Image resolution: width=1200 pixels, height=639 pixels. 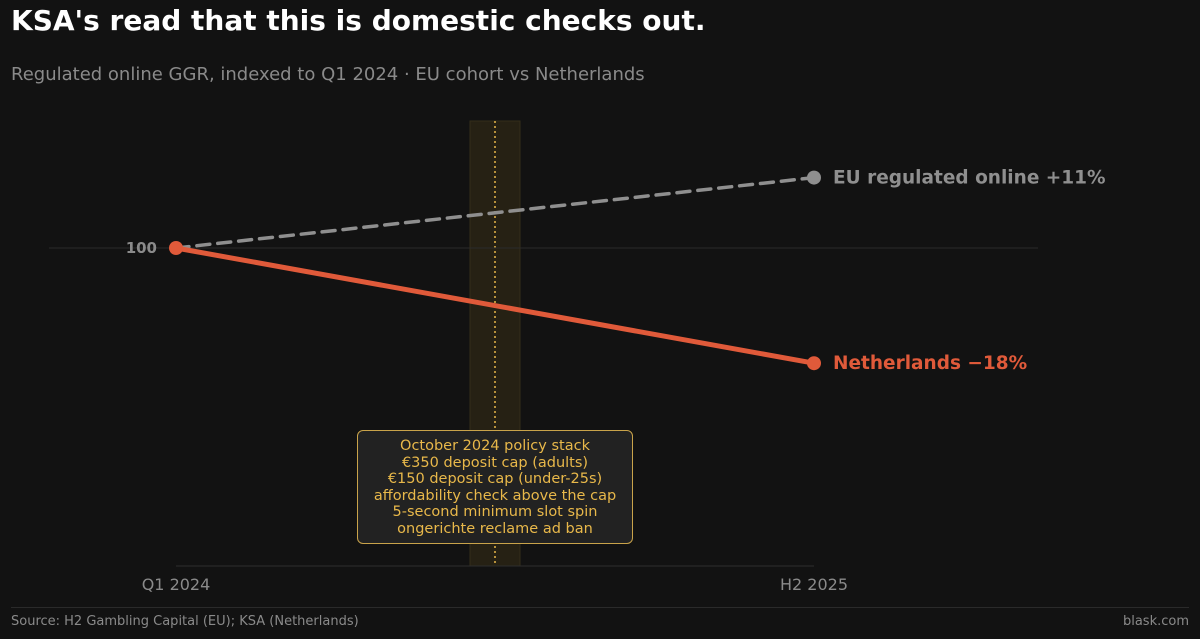 I want to click on data-point-eu-end, so click(x=814, y=177).